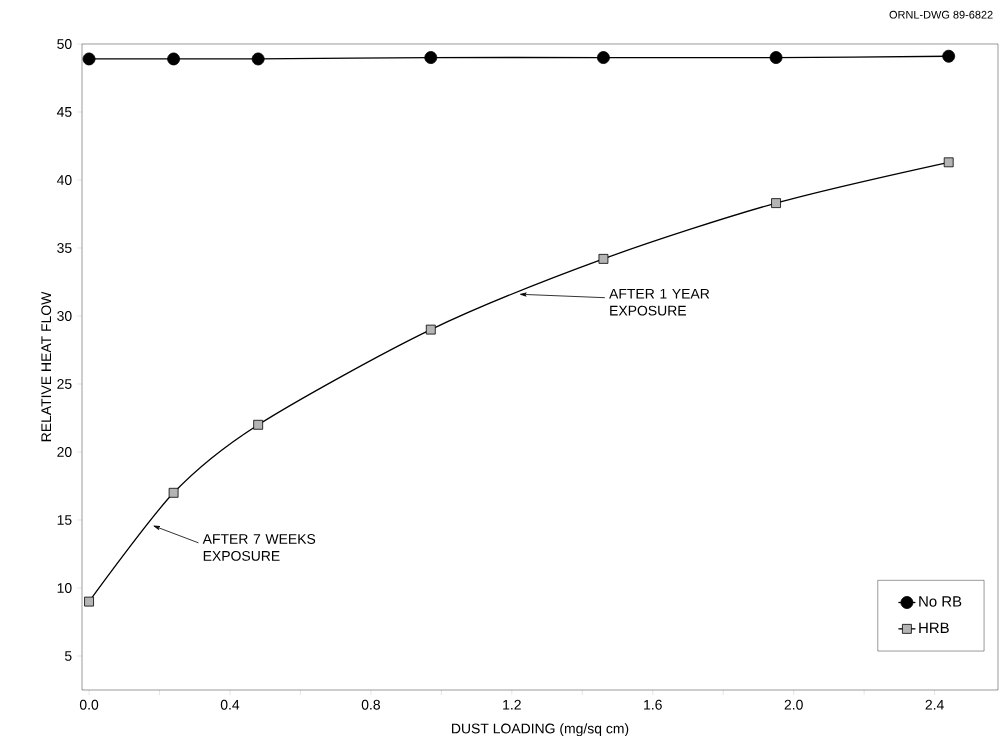 The width and height of the screenshot is (1003, 736). What do you see at coordinates (89, 704) in the screenshot?
I see `x-tick-label: 0.0` at bounding box center [89, 704].